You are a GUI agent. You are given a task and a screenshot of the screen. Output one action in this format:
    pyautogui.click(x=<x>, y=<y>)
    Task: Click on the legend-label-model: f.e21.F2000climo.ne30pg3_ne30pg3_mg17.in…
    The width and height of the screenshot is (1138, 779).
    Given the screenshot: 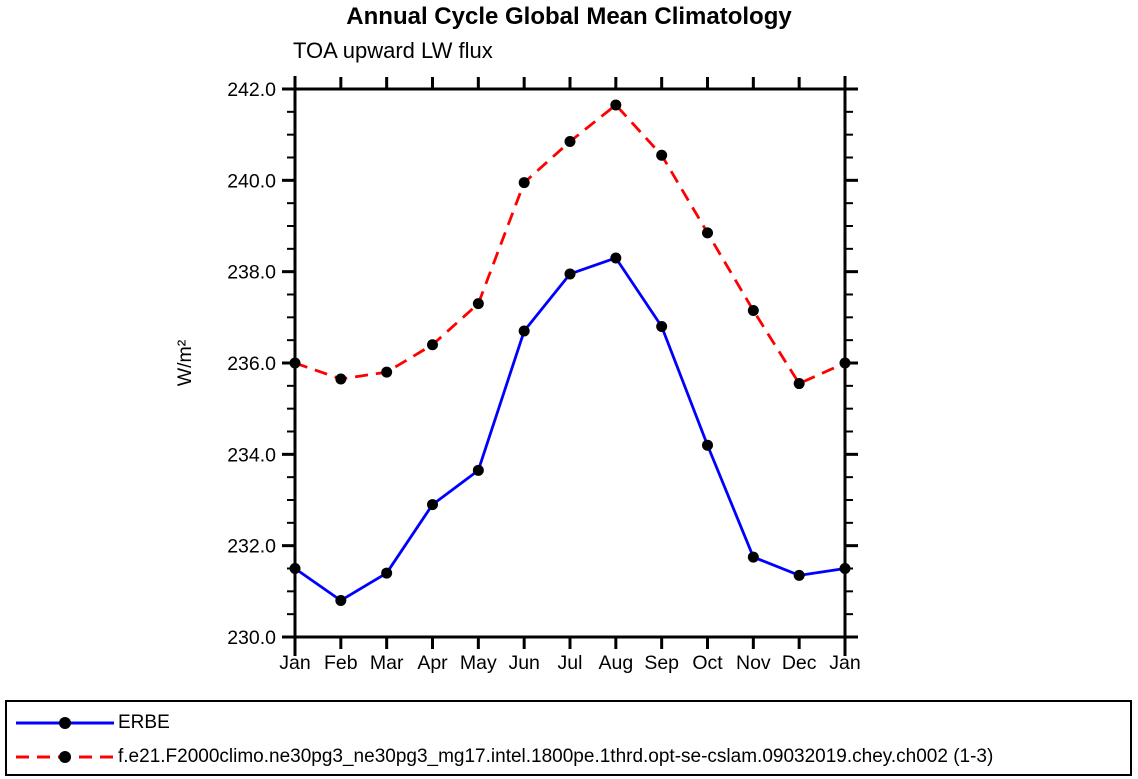 What is the action you would take?
    pyautogui.click(x=556, y=756)
    